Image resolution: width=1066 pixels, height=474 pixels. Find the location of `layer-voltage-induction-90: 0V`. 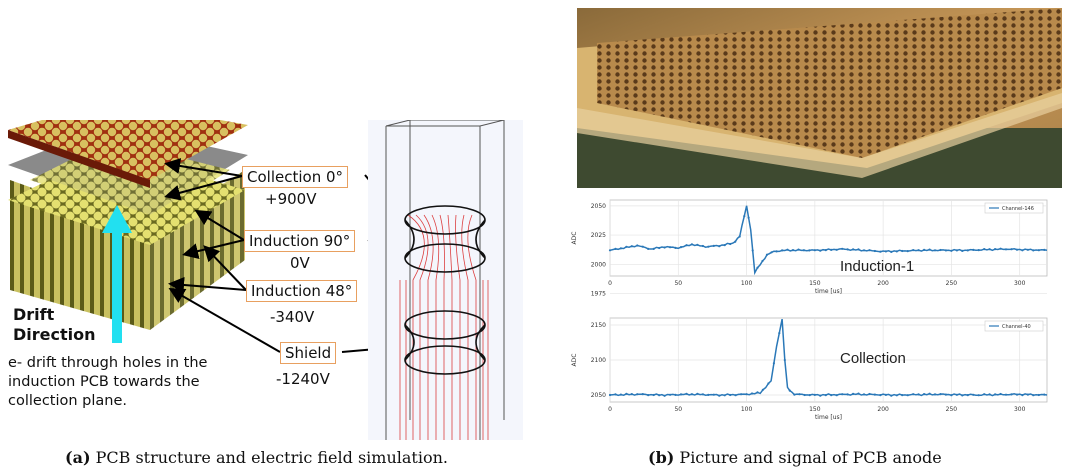

layer-voltage-induction-90: 0V is located at coordinates (300, 263).